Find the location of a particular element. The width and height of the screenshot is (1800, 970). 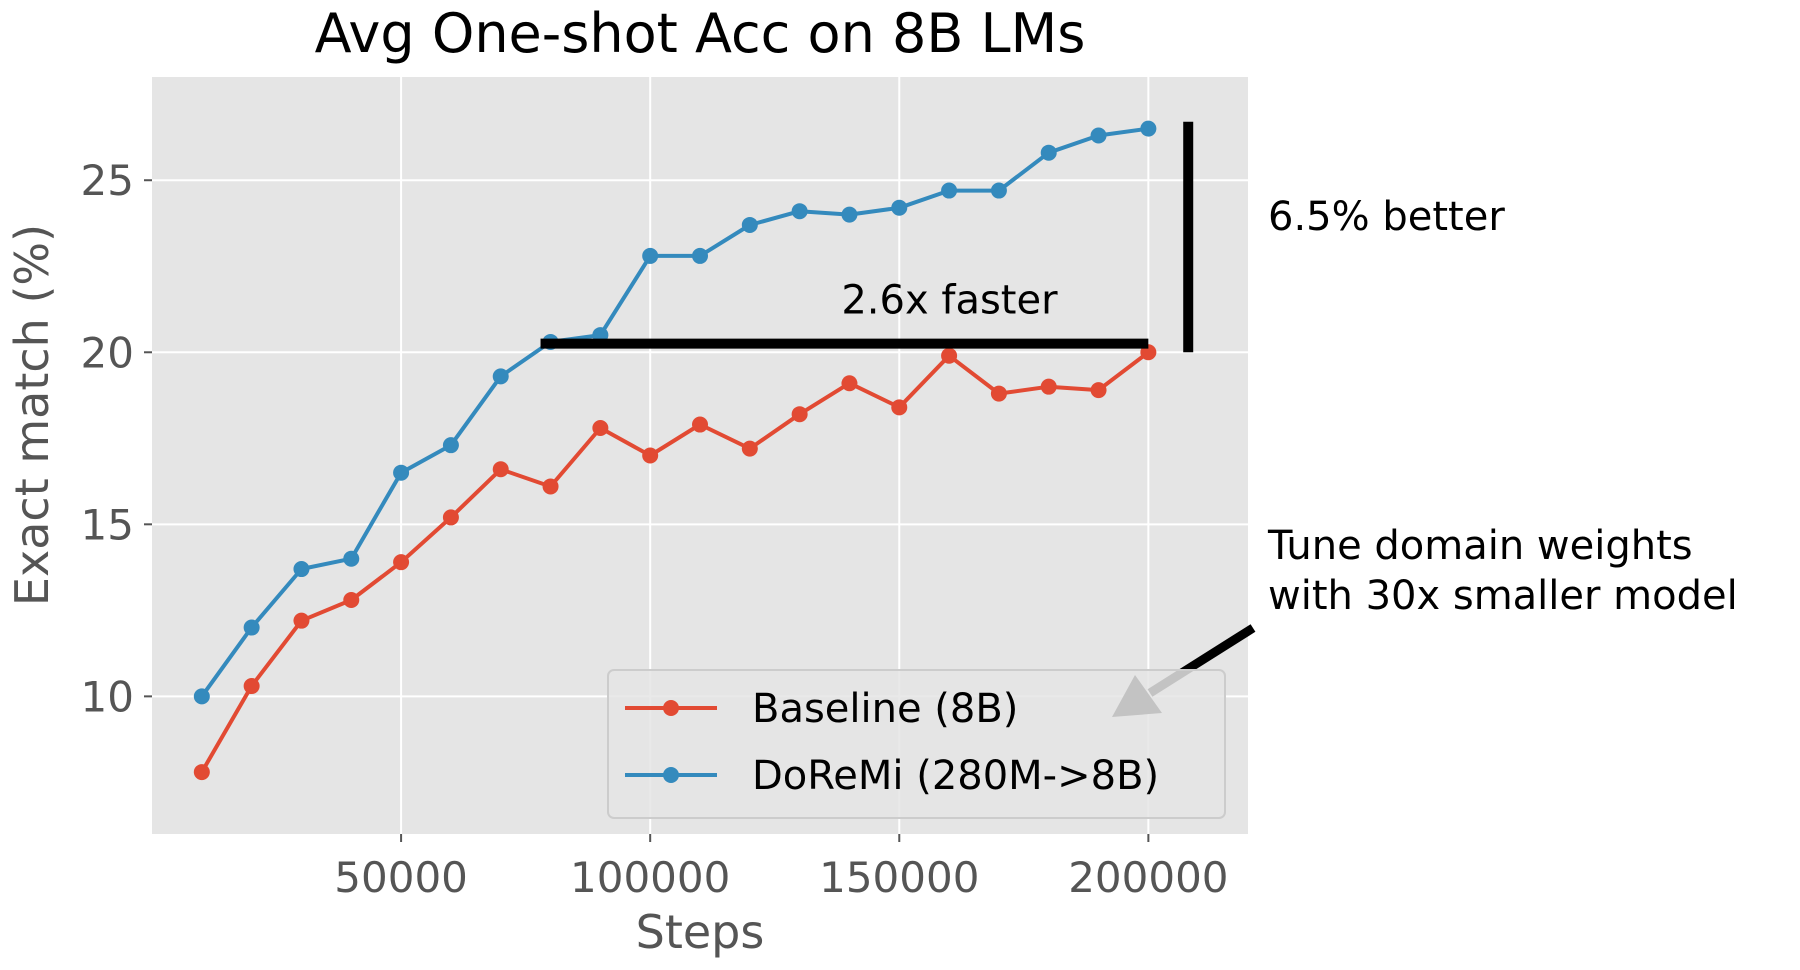

legend-marker-baseline is located at coordinates (671, 708).